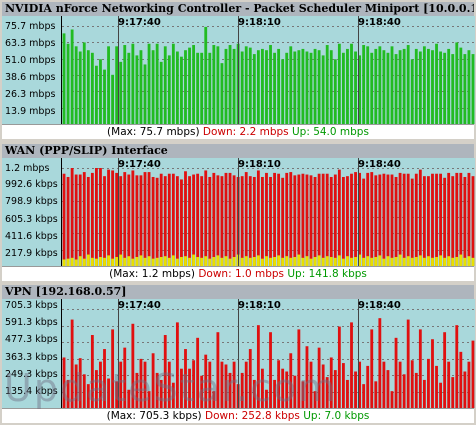 The image size is (476, 425). What do you see at coordinates (245, 132) in the screenshot?
I see `down-rate: Down: 2.2 mbps` at bounding box center [245, 132].